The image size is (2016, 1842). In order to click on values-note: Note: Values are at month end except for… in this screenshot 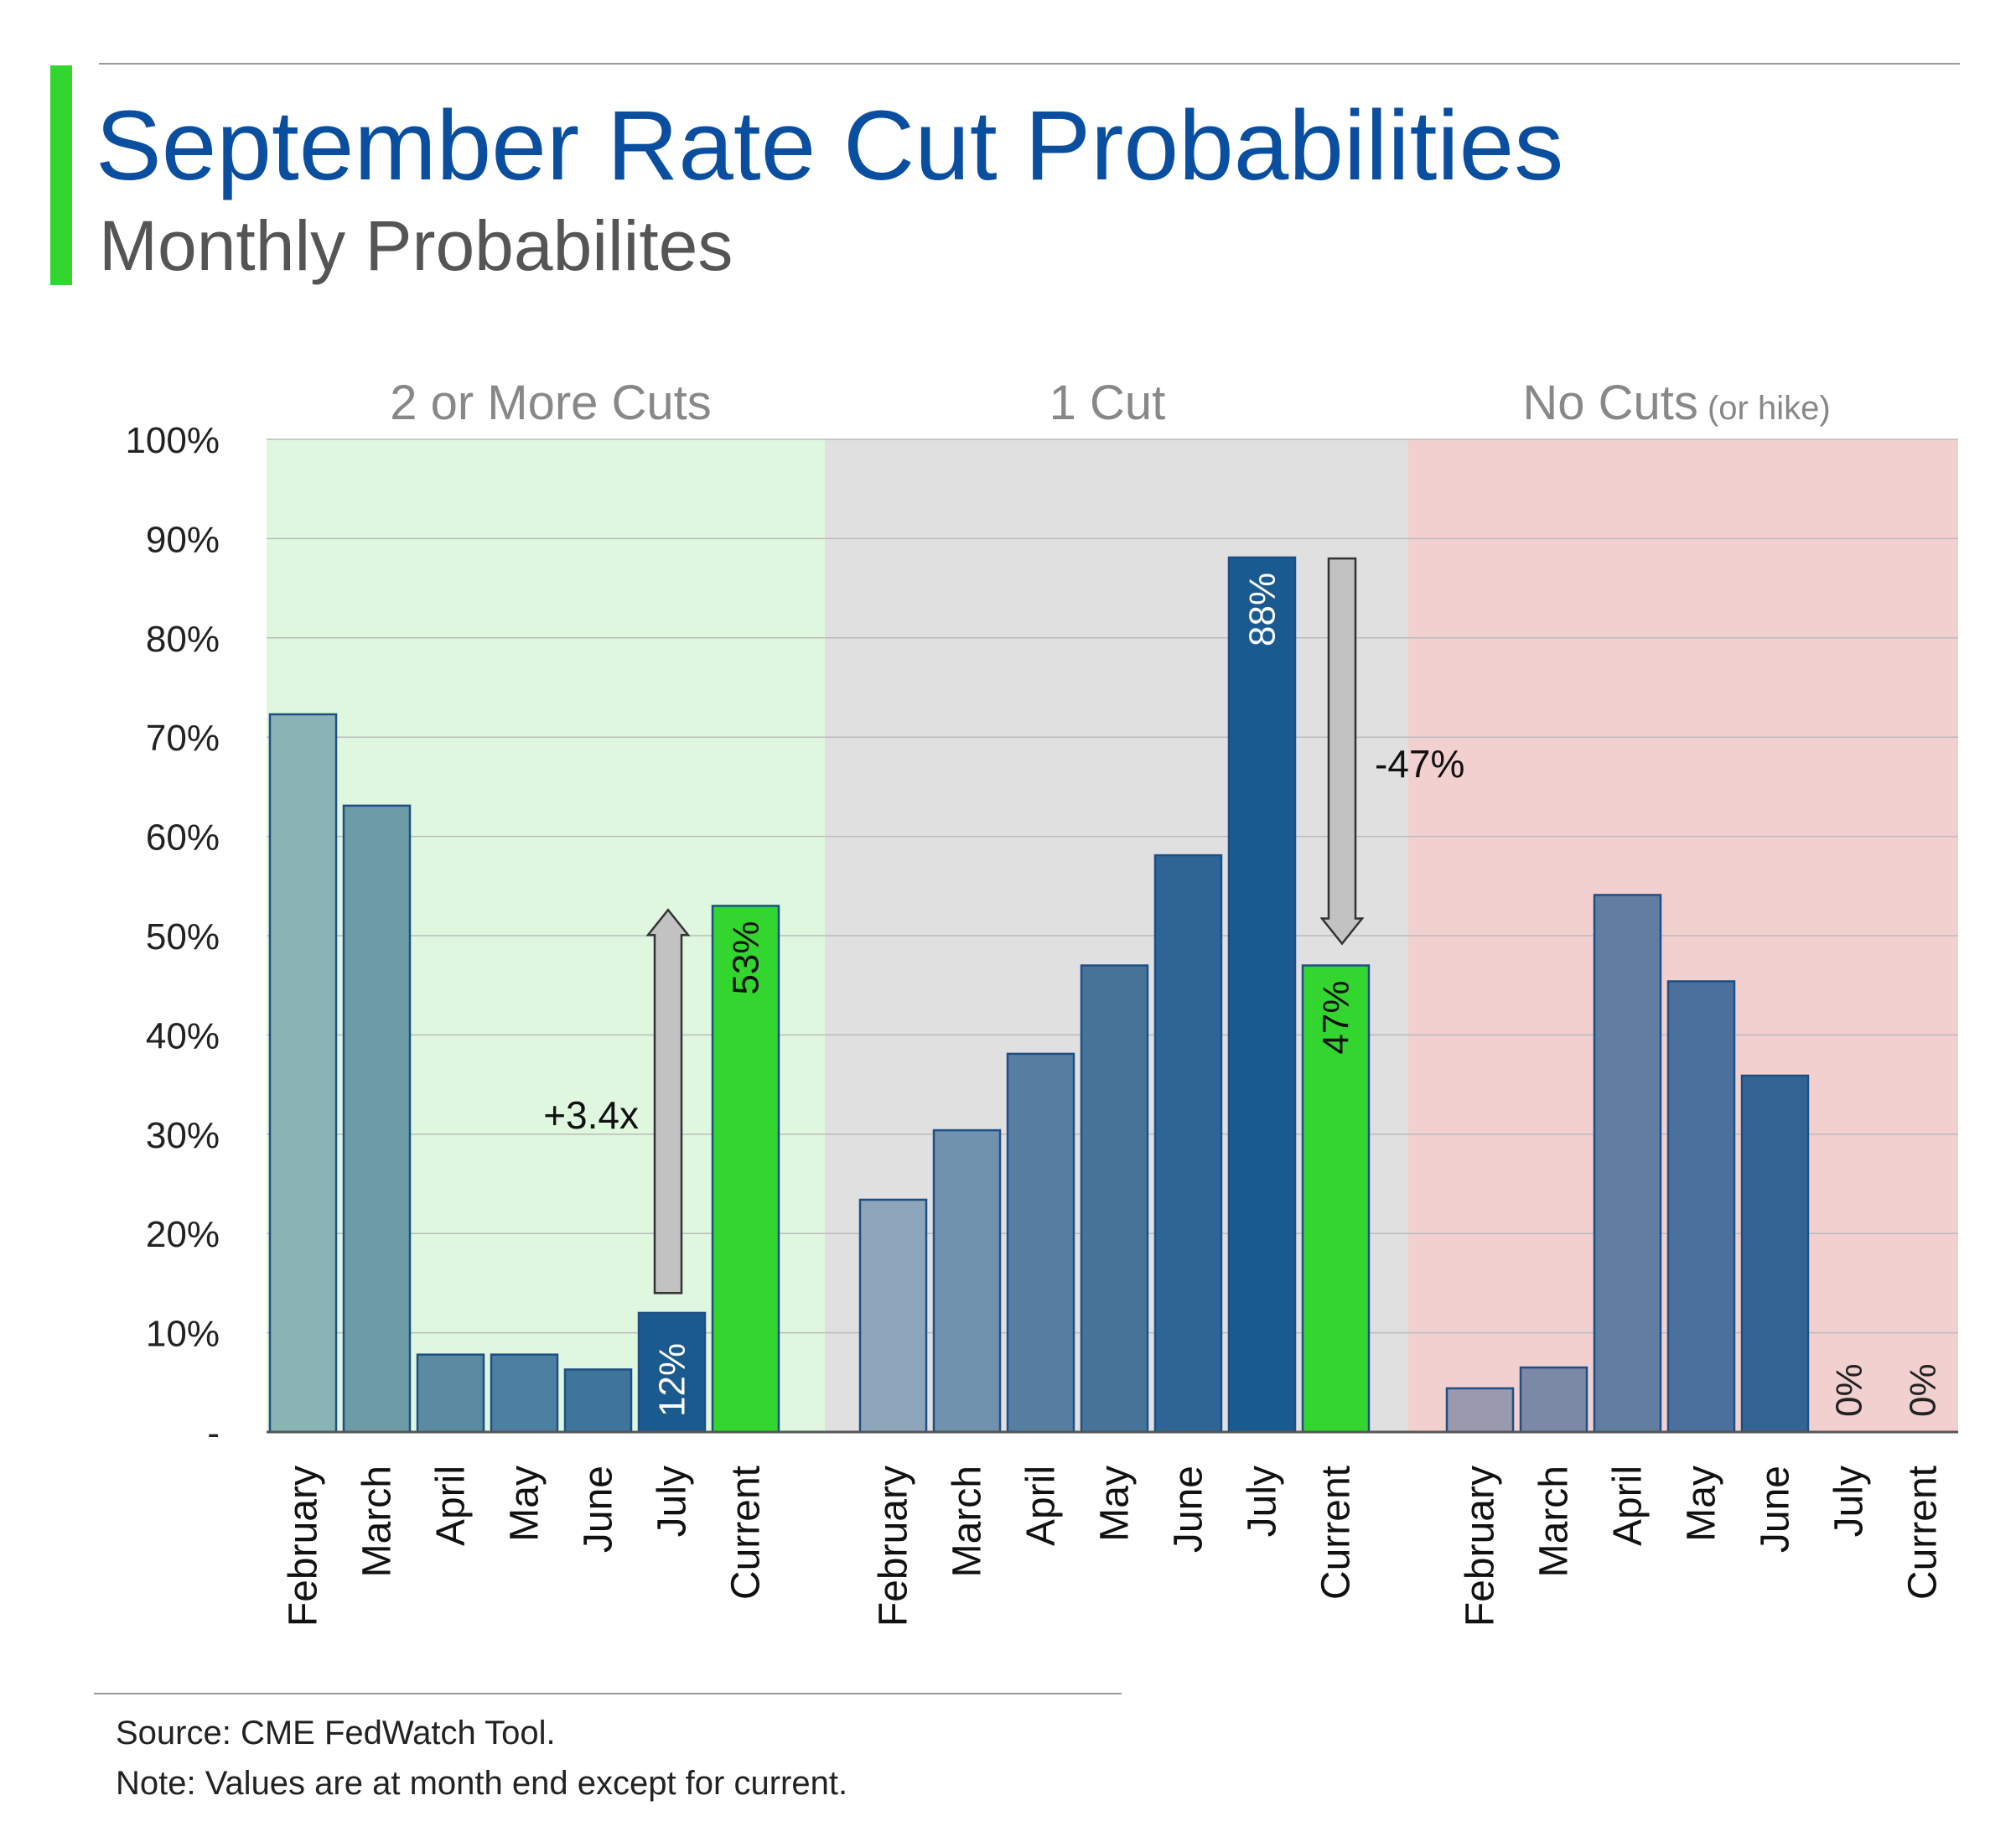, I will do `click(482, 1784)`.